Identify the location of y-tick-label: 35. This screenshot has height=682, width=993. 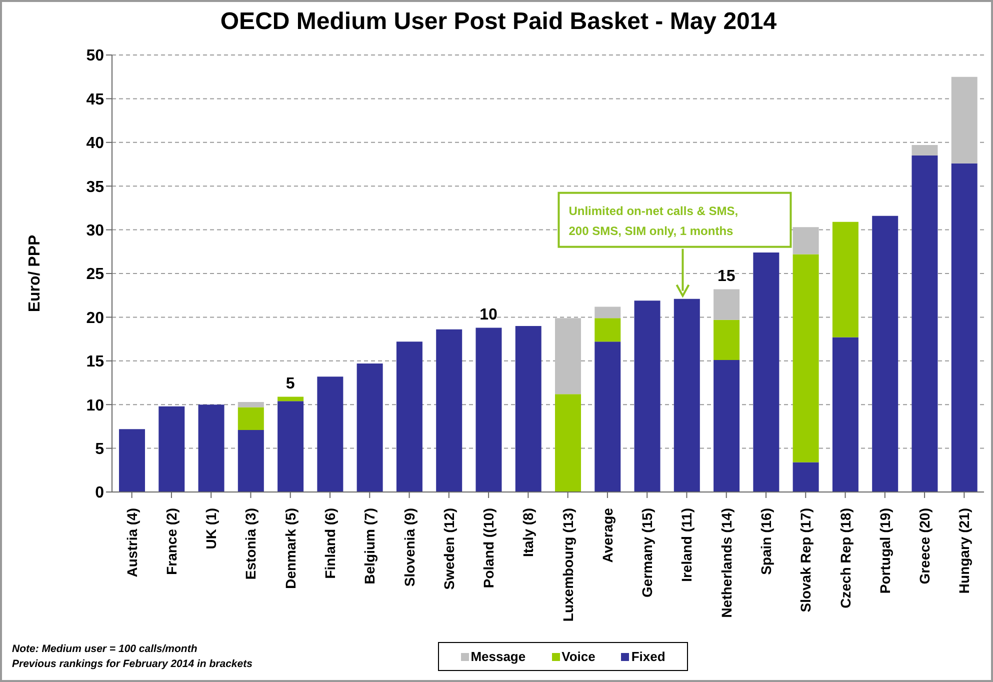
(95, 187).